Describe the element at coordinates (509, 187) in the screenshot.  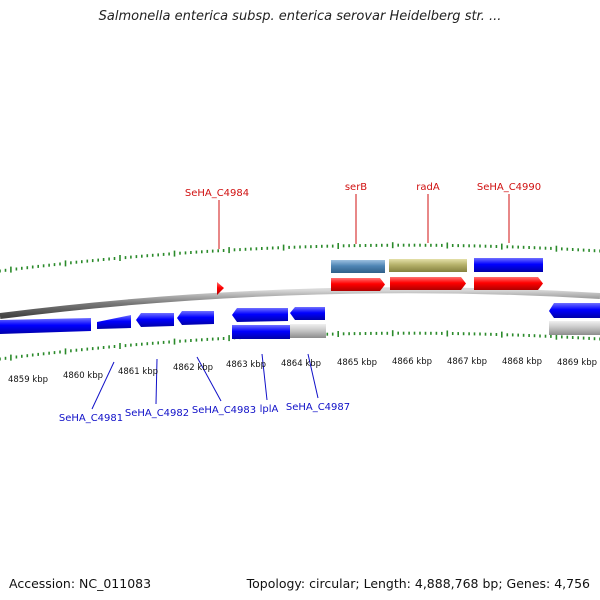
I see `gene-label-SeHA_C4990: SeHA_C4990` at that location.